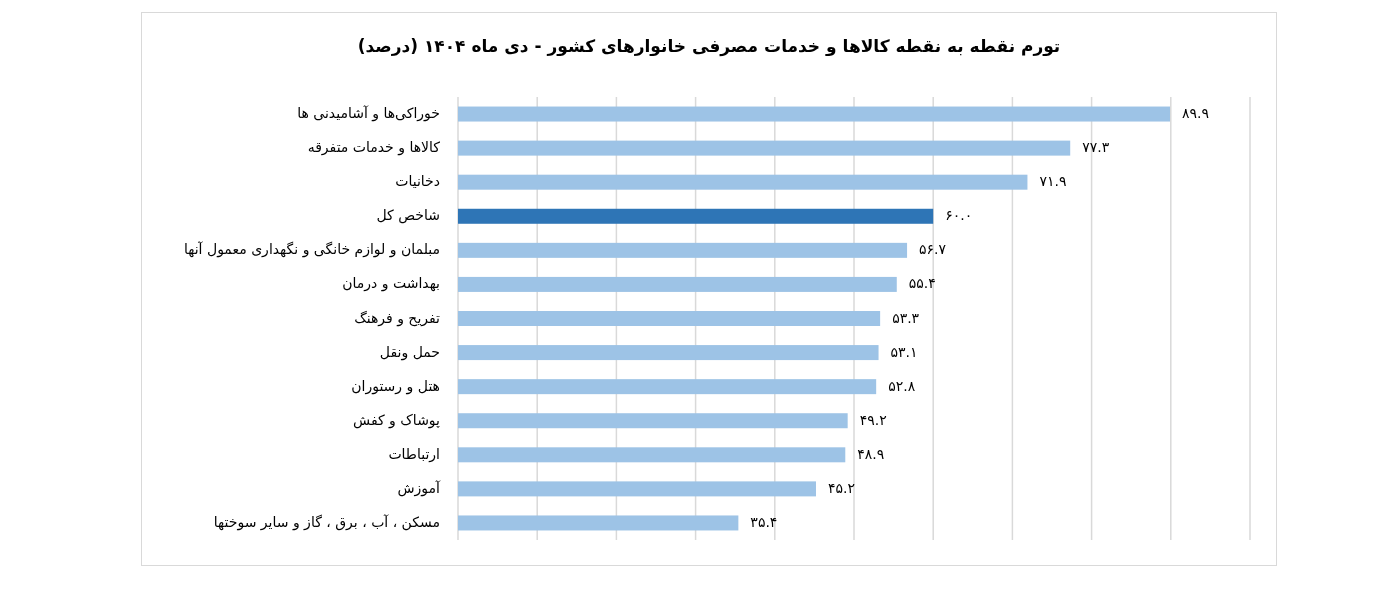 The image size is (1399, 599). What do you see at coordinates (397, 317) in the screenshot?
I see `y-tick-label: تفریح و فرهنگ` at bounding box center [397, 317].